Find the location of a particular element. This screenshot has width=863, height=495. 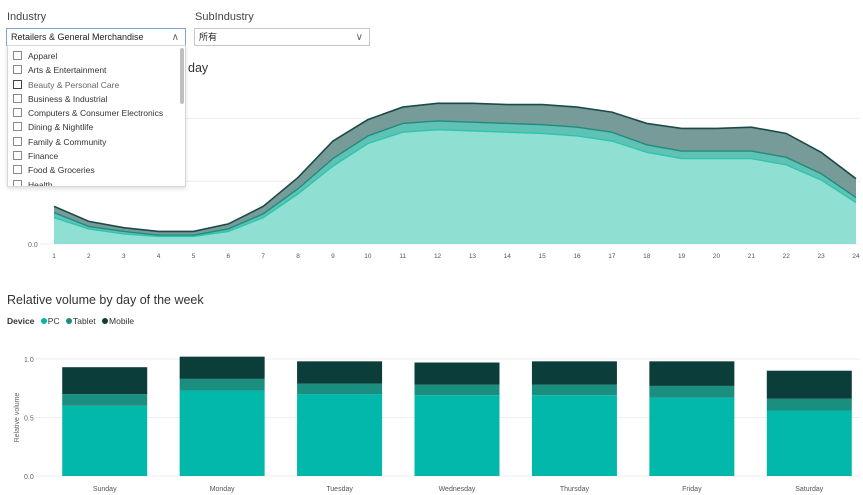

bar-pc-tuesday is located at coordinates (340, 435).